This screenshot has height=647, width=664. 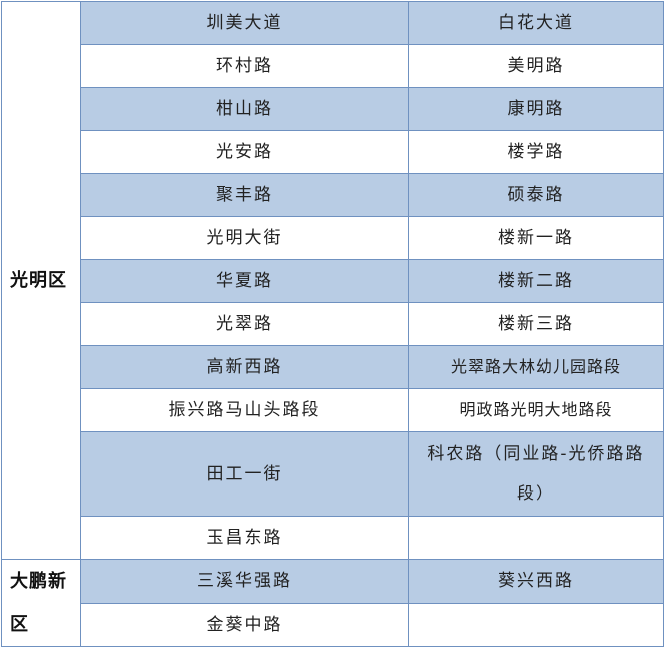 I want to click on table-row: 光明大街 楼新一路, so click(x=333, y=238).